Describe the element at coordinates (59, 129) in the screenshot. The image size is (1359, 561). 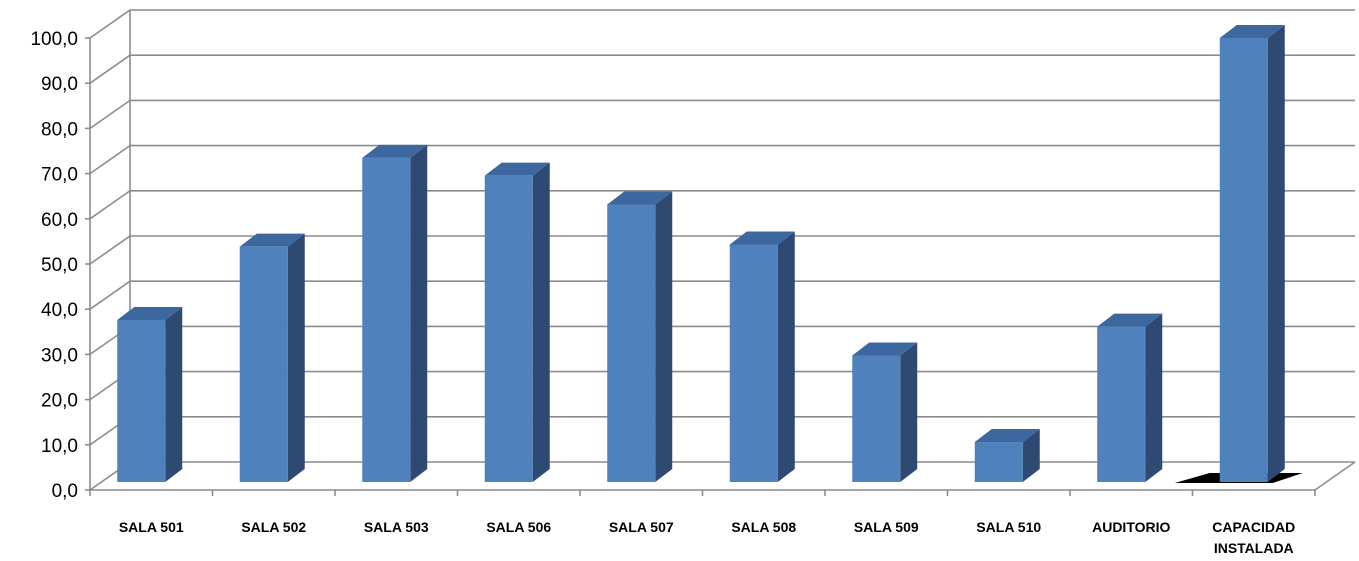
I see `y-tick-label: 80,0` at that location.